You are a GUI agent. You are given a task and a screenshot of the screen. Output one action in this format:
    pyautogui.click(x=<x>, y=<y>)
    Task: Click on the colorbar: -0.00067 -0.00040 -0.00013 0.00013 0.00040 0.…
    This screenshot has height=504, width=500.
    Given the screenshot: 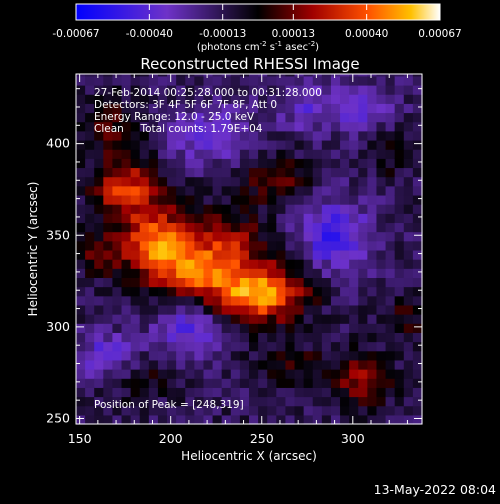 What is the action you would take?
    pyautogui.click(x=257, y=28)
    